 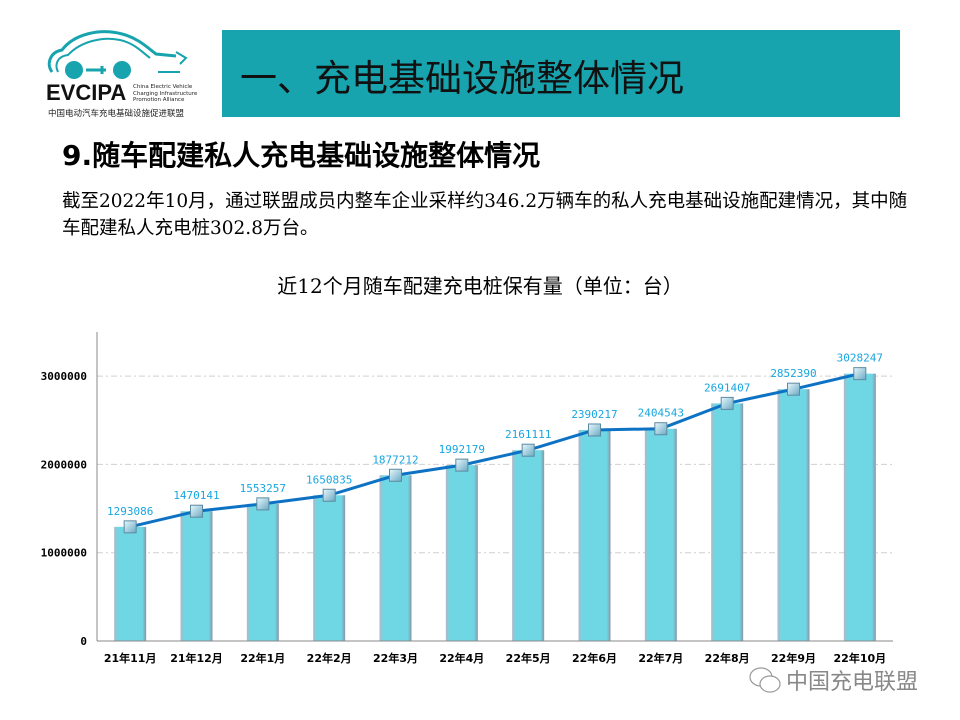 What do you see at coordinates (329, 658) in the screenshot?
I see `x-tick-label: 22年2月` at bounding box center [329, 658].